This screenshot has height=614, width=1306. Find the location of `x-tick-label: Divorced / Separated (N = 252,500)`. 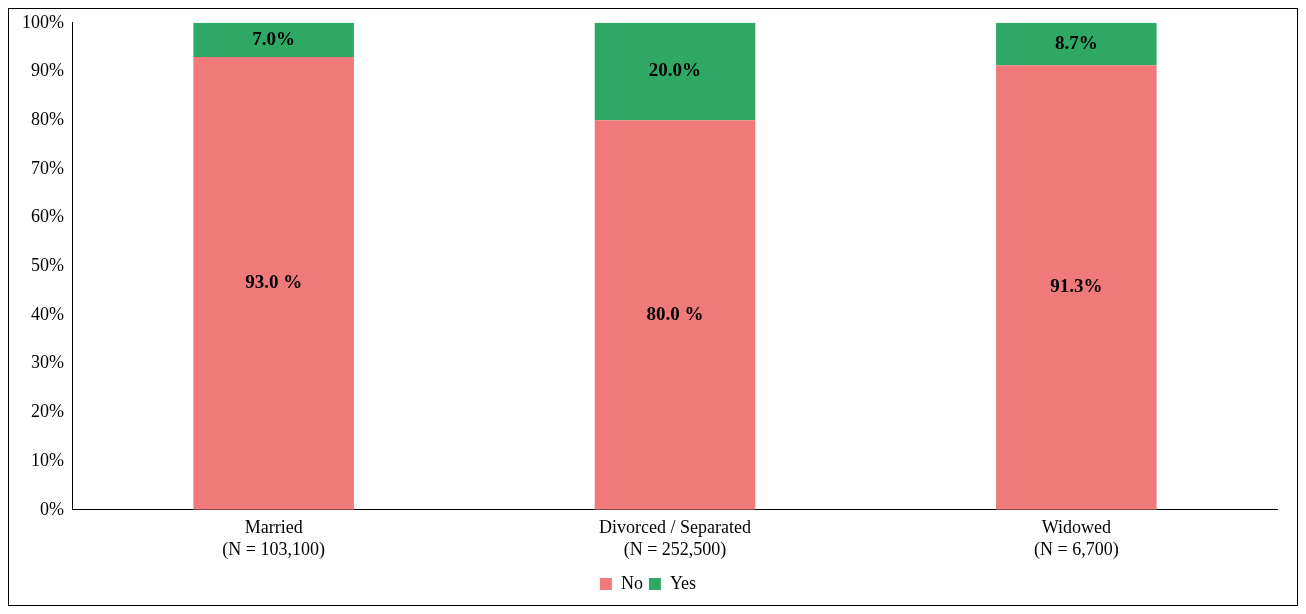

x-tick-label: Divorced / Separated (N = 252,500) is located at coordinates (675, 538).